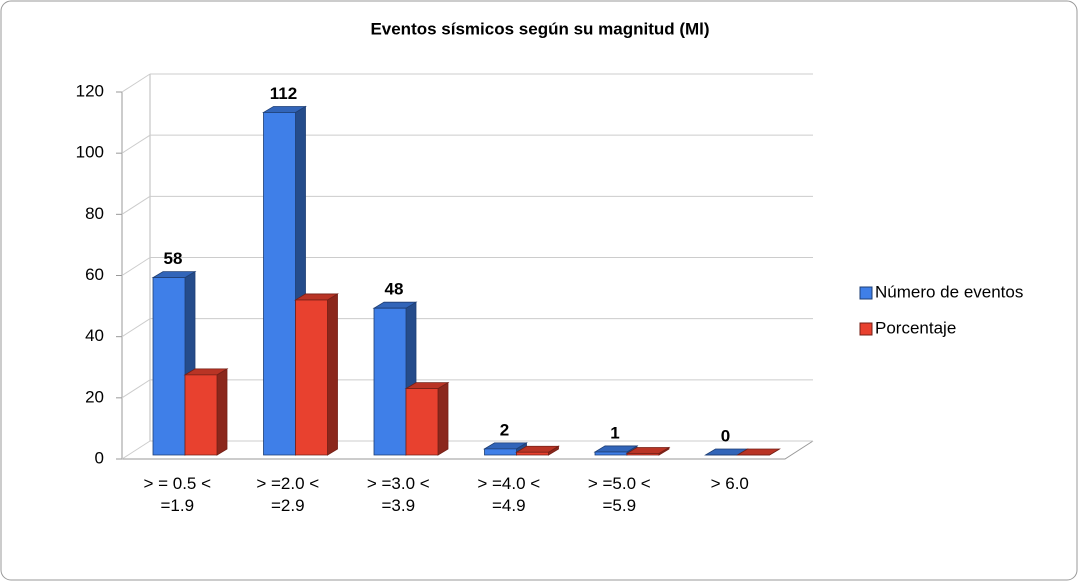  Describe the element at coordinates (504, 429) in the screenshot. I see `data-label: 2` at that location.